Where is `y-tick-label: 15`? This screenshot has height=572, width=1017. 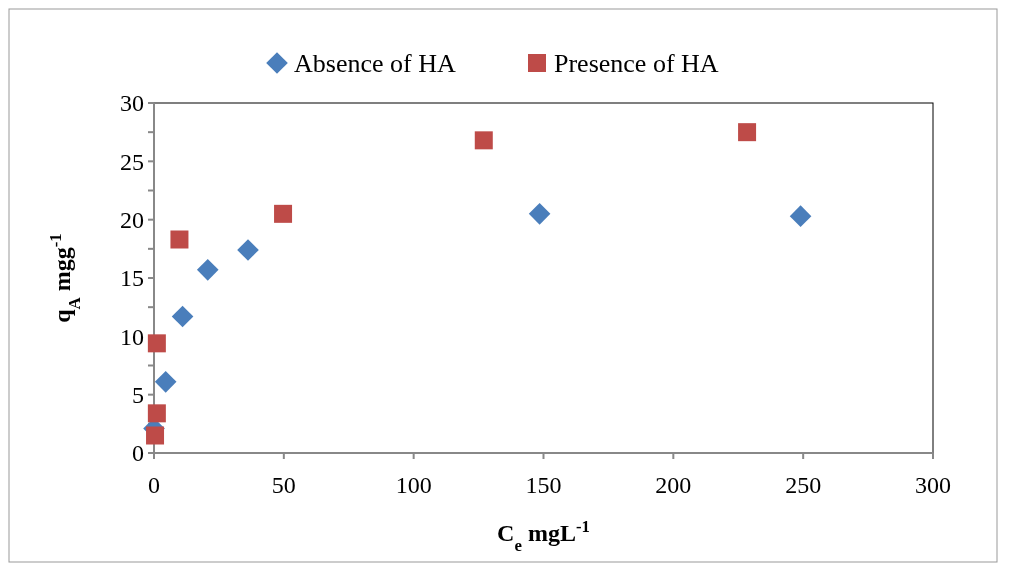 y-tick-label: 15 is located at coordinates (132, 278).